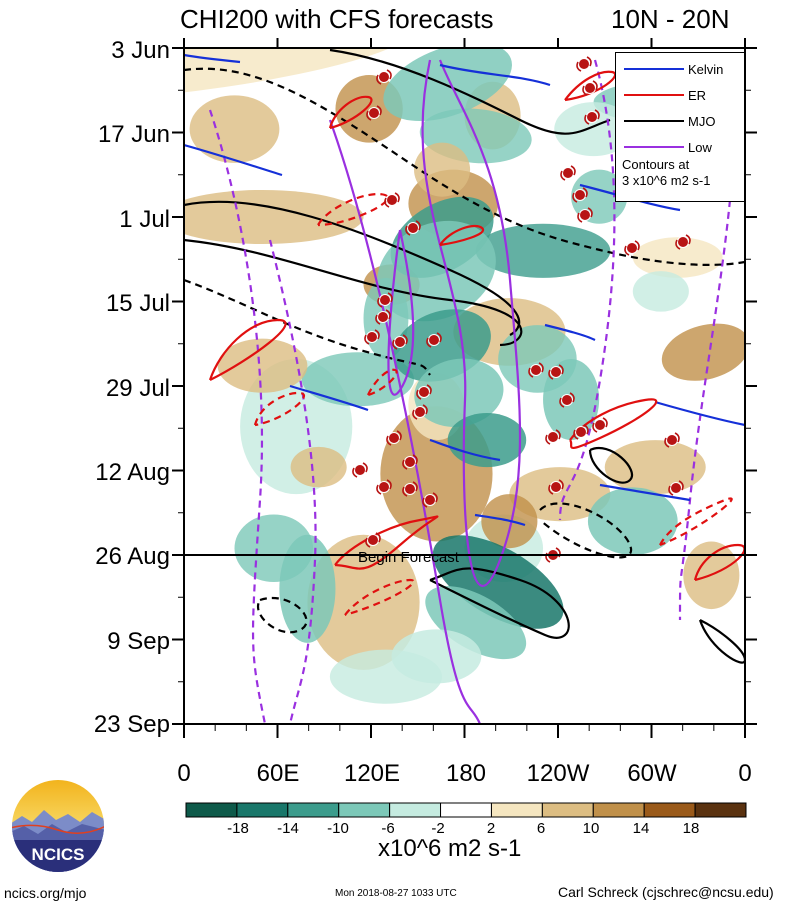 This screenshot has width=809, height=907. What do you see at coordinates (132, 472) in the screenshot?
I see `y-tick-label: 12 Aug` at bounding box center [132, 472].